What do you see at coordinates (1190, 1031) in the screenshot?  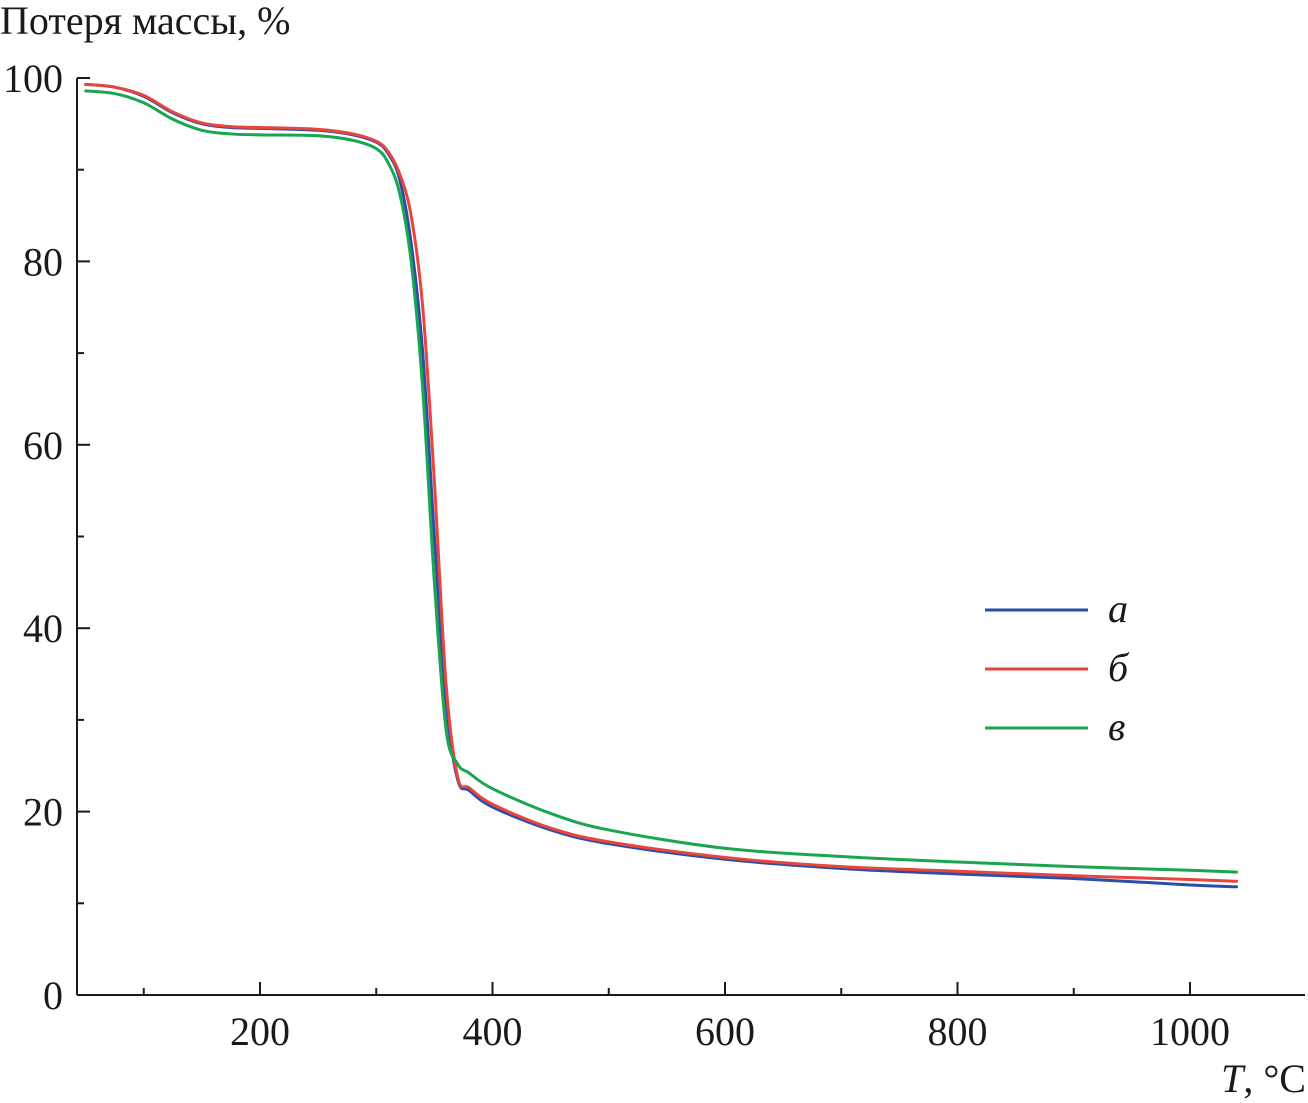 I see `x-tick-label: 1000` at bounding box center [1190, 1031].